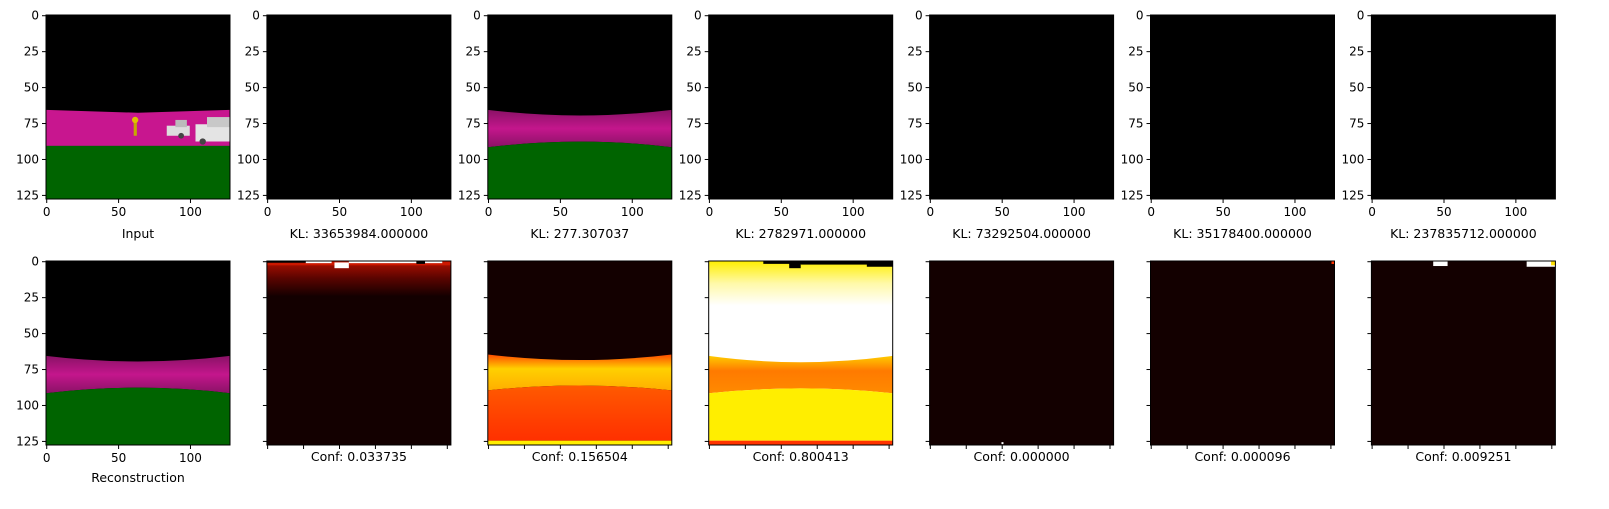  Describe the element at coordinates (138, 374) in the screenshot. I see `road-blur` at that location.